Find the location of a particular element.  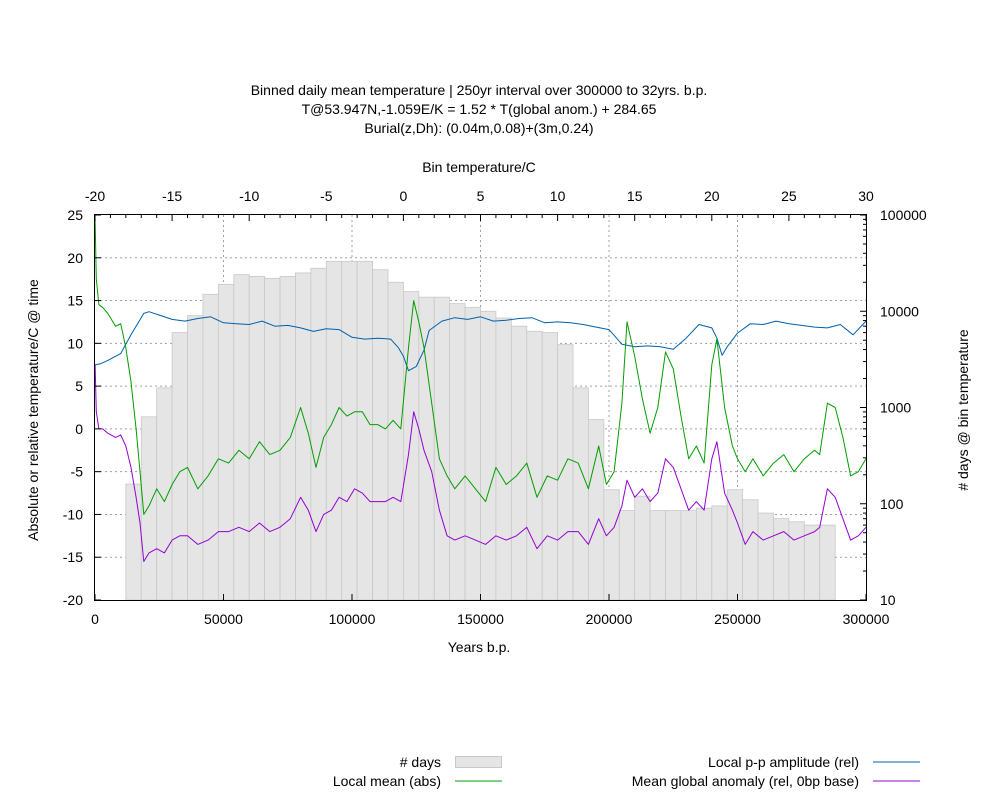

y-tick-label: 0 is located at coordinates (79, 429).